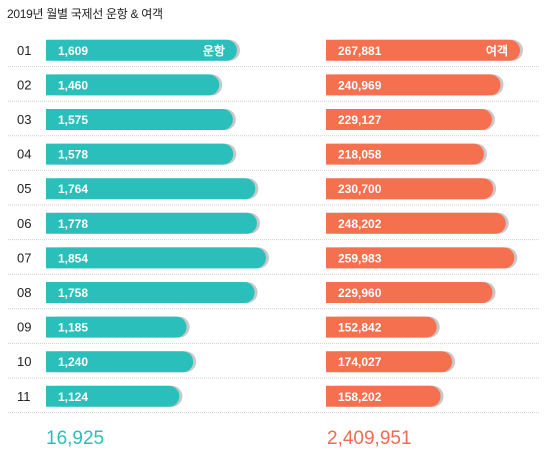 The height and width of the screenshot is (466, 550). Describe the element at coordinates (73, 362) in the screenshot. I see `flights-value-label: 1,240` at that location.